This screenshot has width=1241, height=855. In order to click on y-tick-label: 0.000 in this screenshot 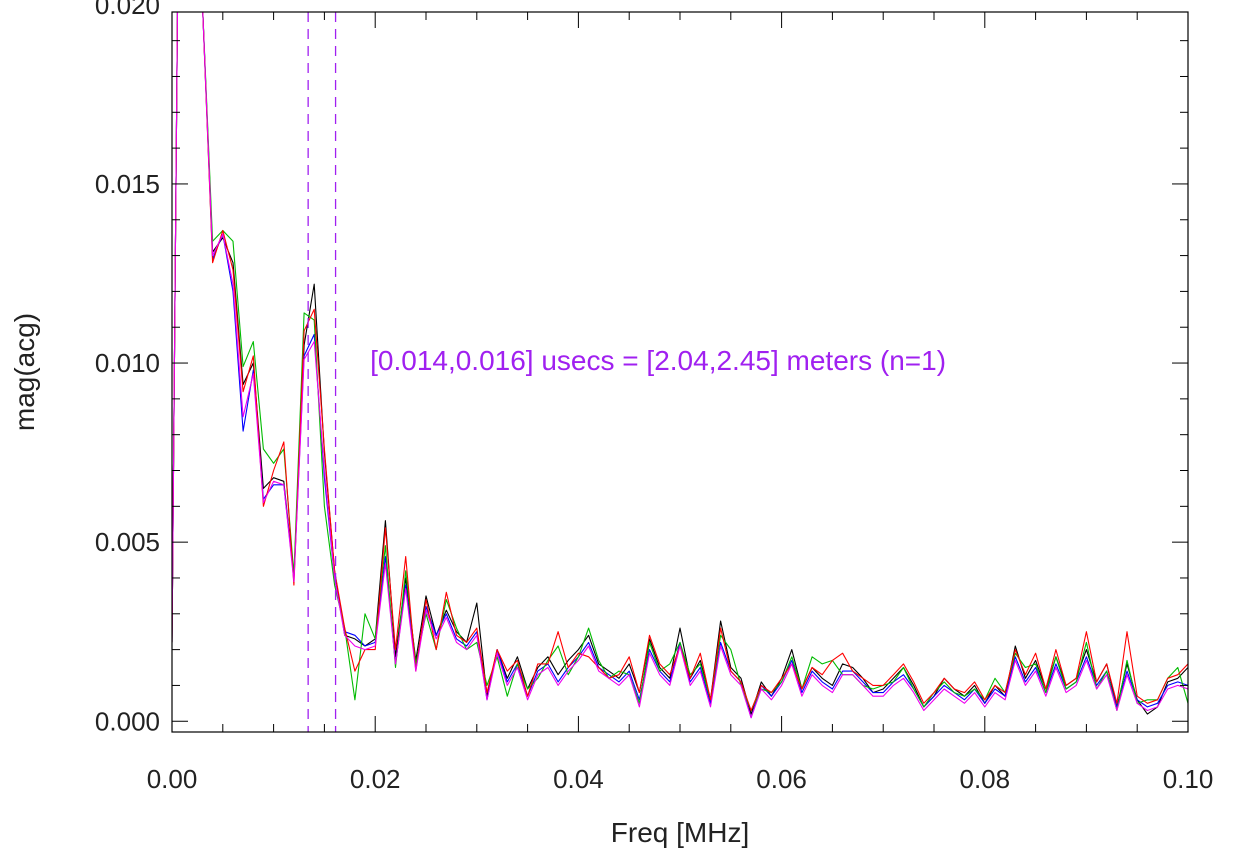, I will do `click(127, 721)`.